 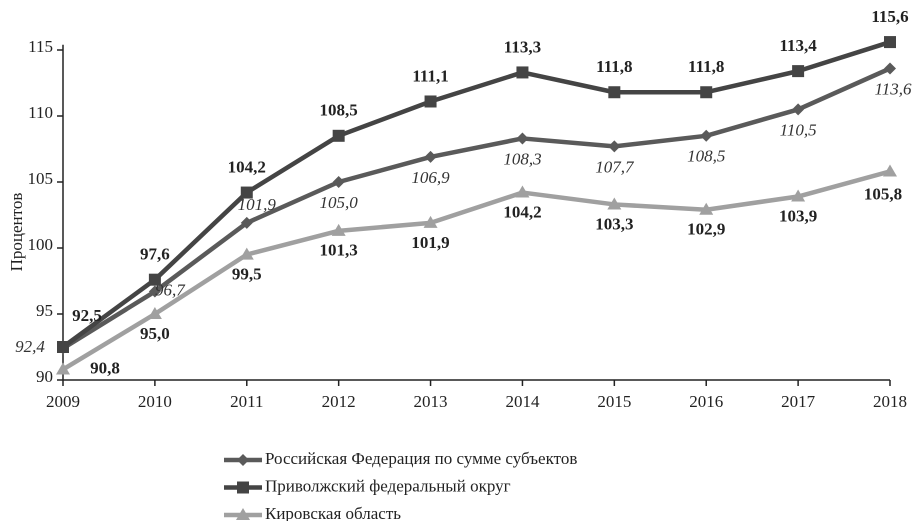 I want to click on x-tick-label: 2011, so click(x=246, y=401).